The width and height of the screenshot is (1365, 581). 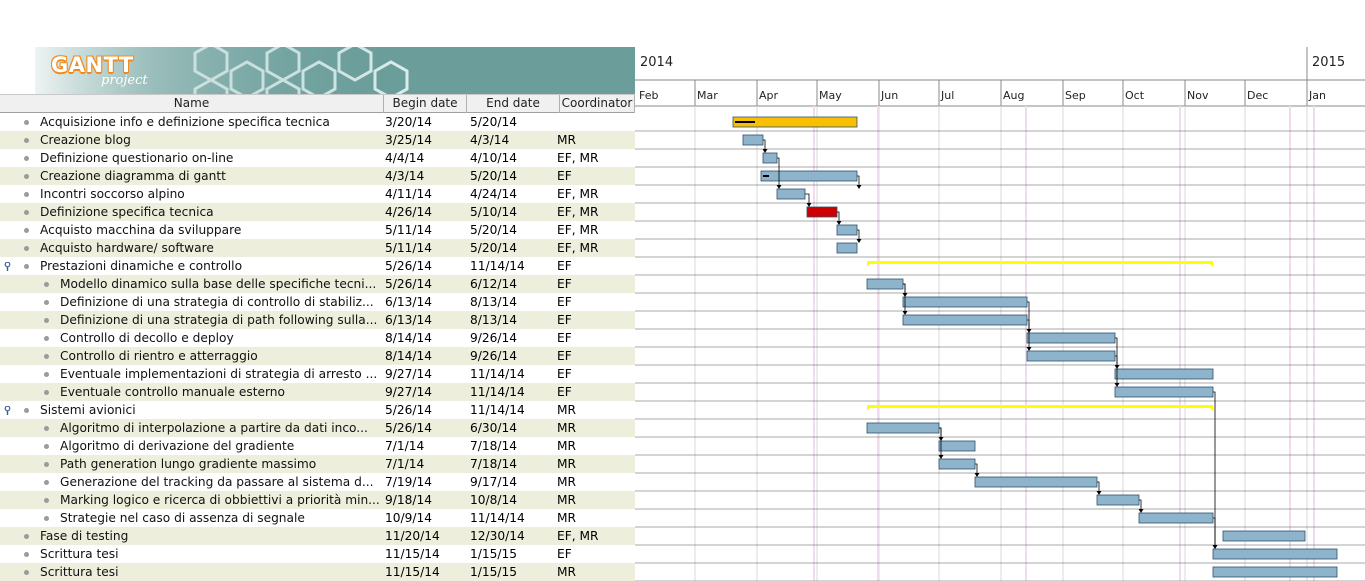 I want to click on task-name: Incontri soccorso alpino, so click(x=112, y=194).